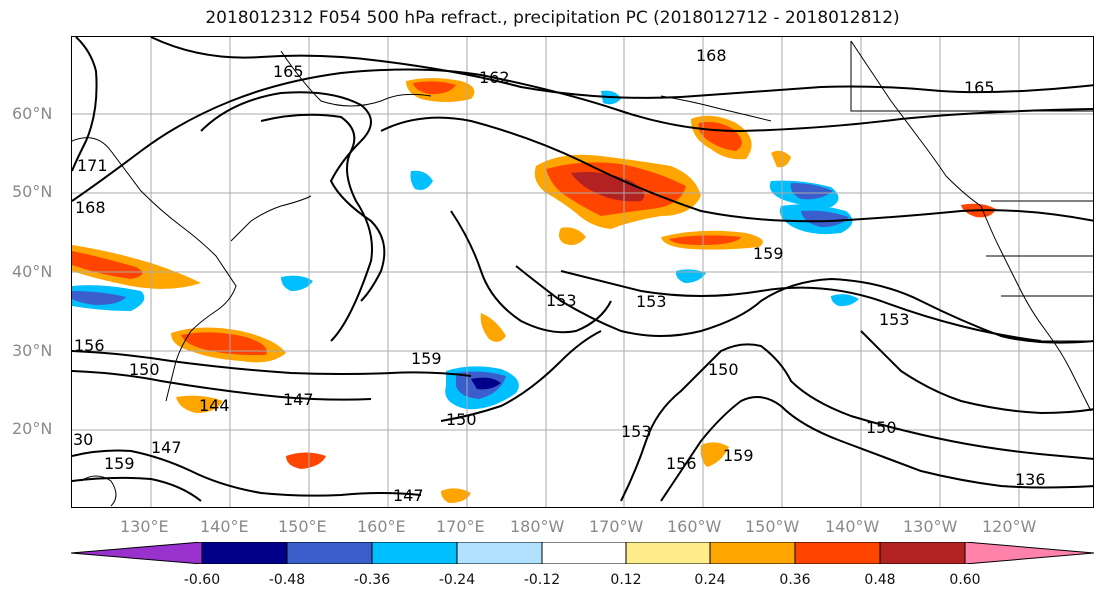 The height and width of the screenshot is (601, 1105). What do you see at coordinates (381, 526) in the screenshot?
I see `lon-label-160e: 160°E` at bounding box center [381, 526].